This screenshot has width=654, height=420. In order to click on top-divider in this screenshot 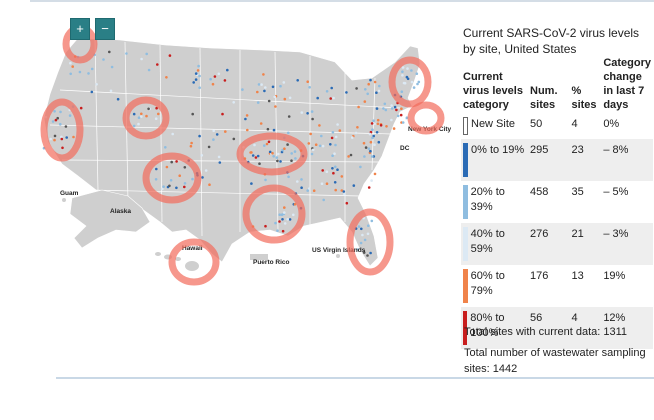, I will do `click(342, 1)`.